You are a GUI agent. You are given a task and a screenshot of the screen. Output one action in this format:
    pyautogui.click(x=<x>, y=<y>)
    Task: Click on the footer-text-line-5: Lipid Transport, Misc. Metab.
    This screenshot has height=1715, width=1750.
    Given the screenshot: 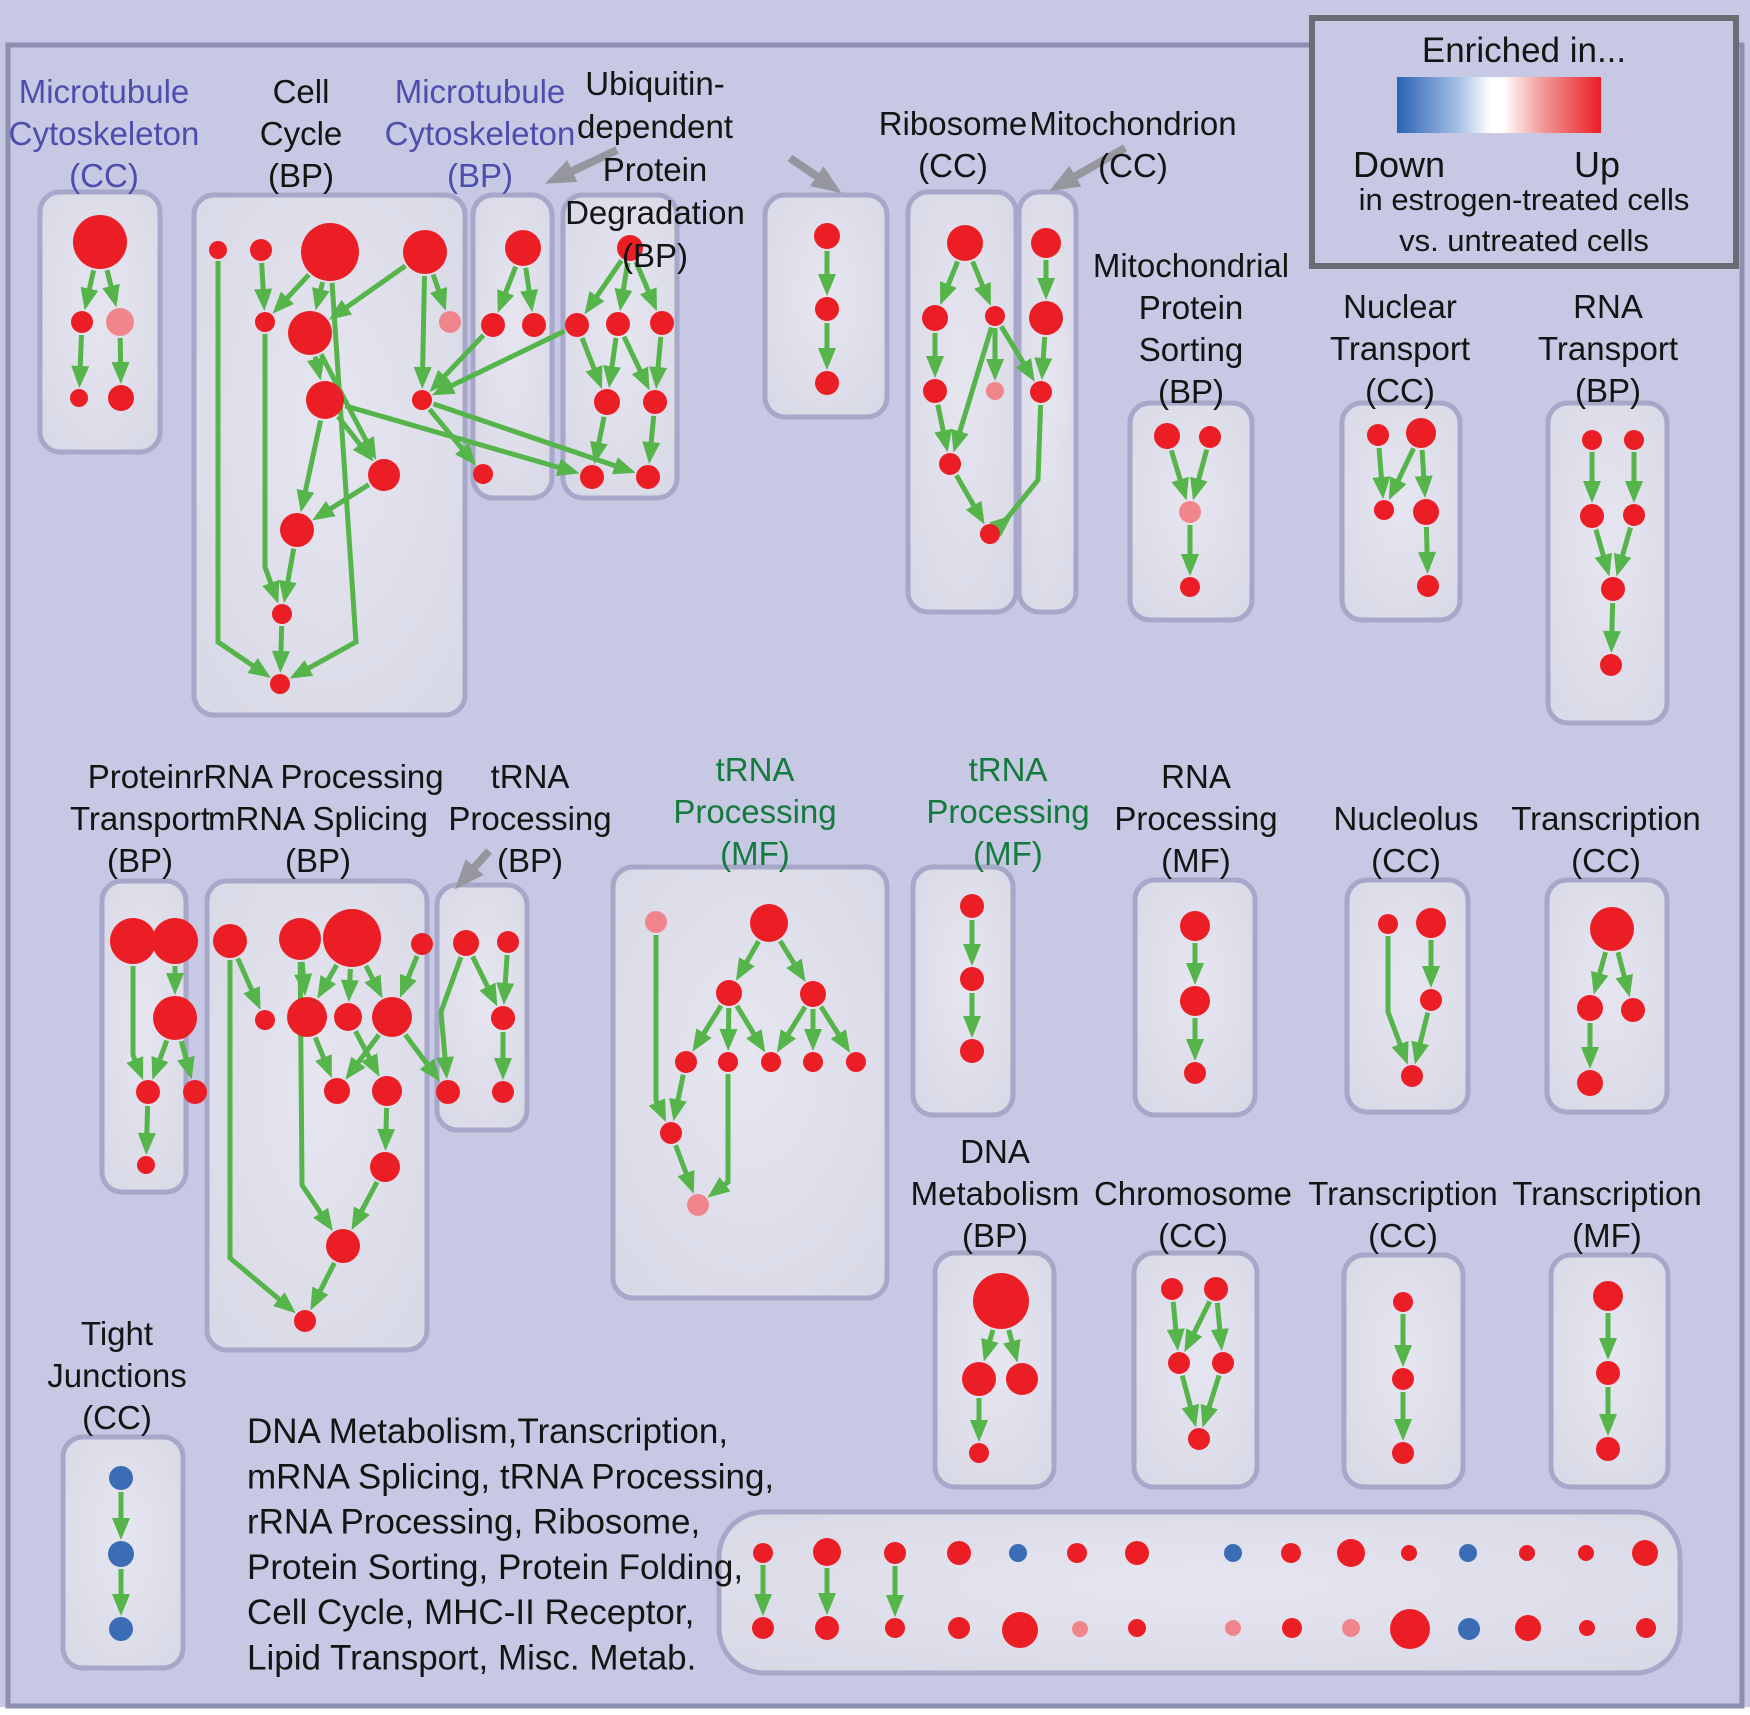 What is the action you would take?
    pyautogui.click(x=471, y=1658)
    